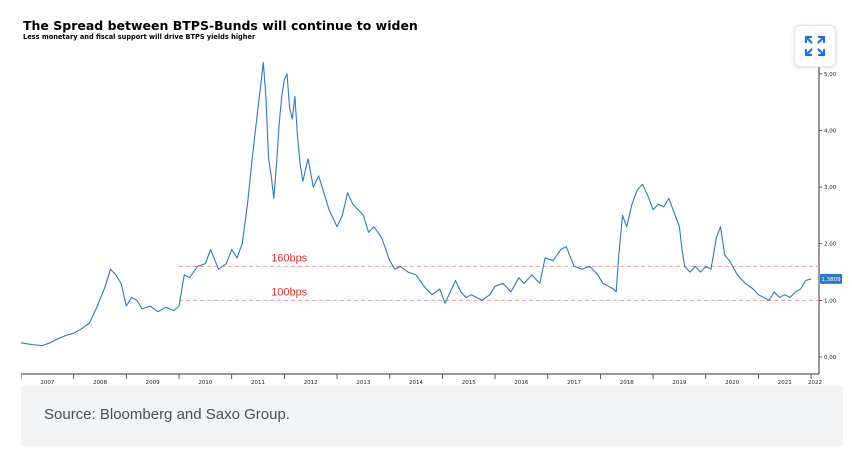  What do you see at coordinates (363, 383) in the screenshot?
I see `x-tick-label: 2013` at bounding box center [363, 383].